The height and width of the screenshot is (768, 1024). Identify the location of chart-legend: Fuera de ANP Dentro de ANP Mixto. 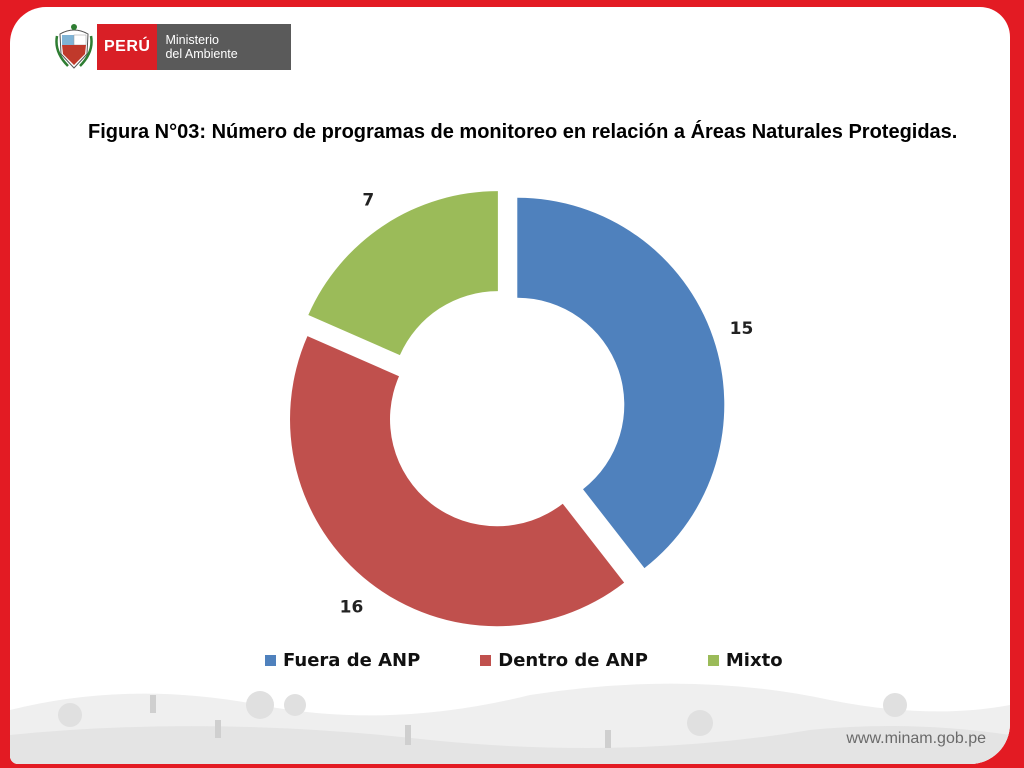
(524, 660).